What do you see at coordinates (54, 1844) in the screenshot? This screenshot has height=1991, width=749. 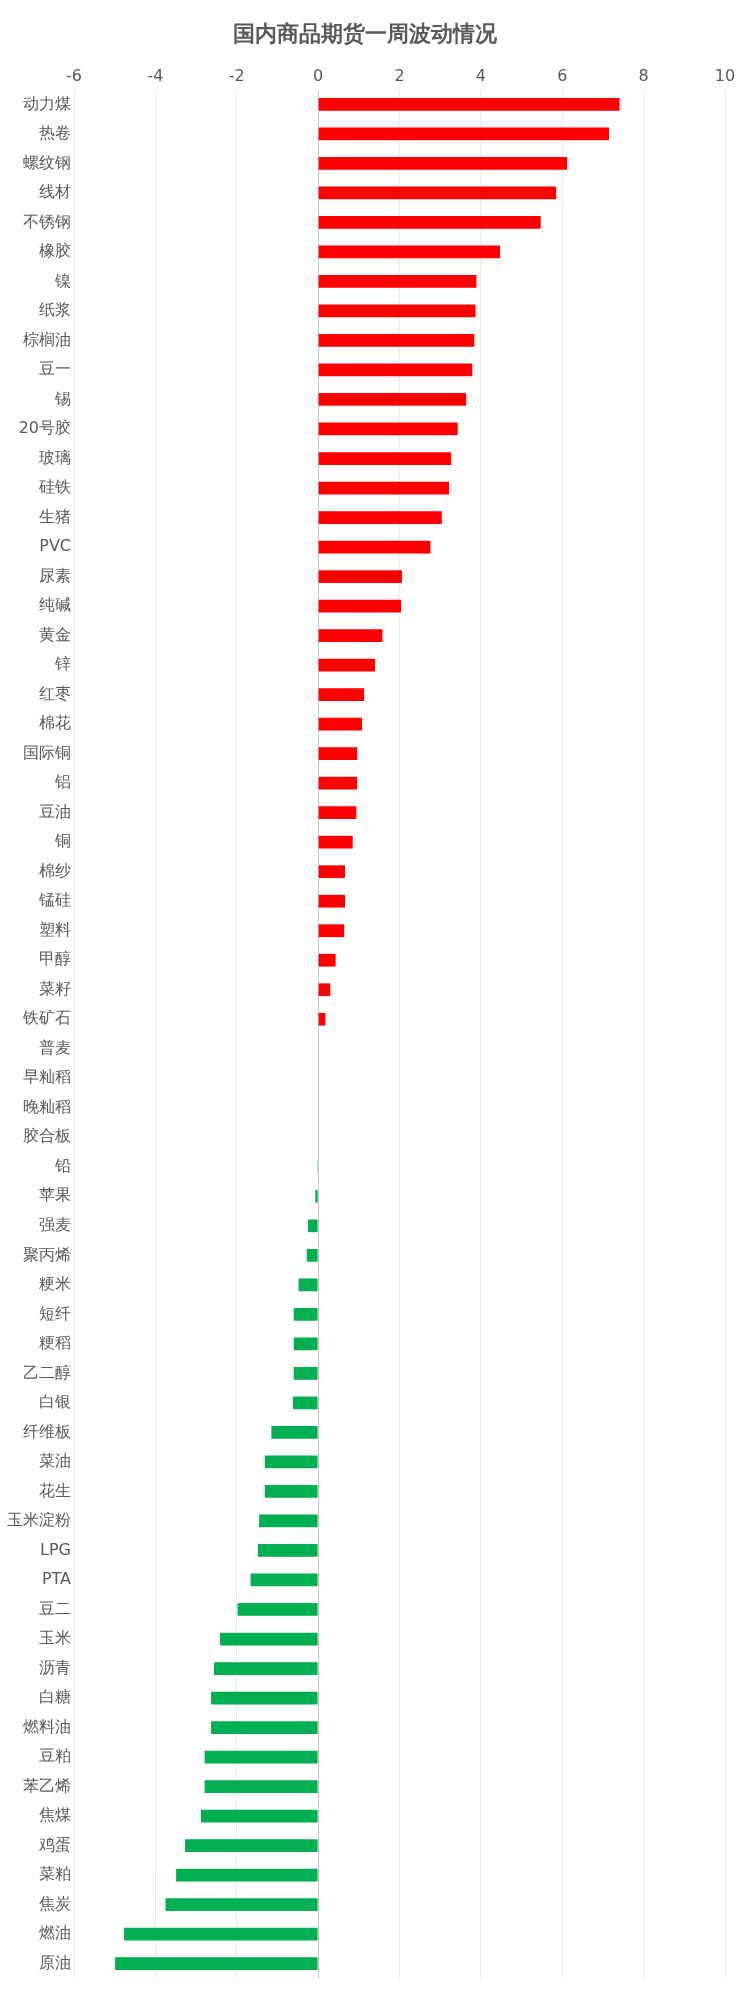 I see `y-tick-label: 鸡蛋` at bounding box center [54, 1844].